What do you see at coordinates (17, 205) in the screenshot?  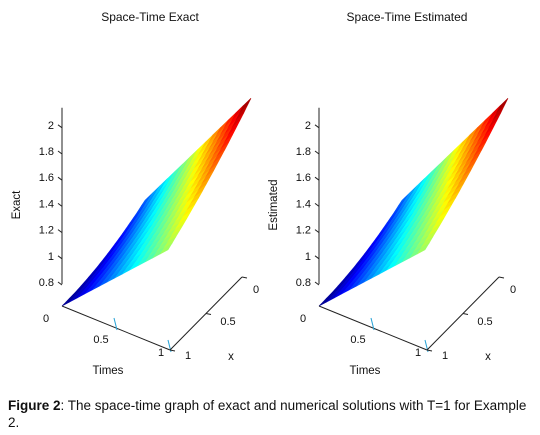 I see `z-axis-label: Exact` at bounding box center [17, 205].